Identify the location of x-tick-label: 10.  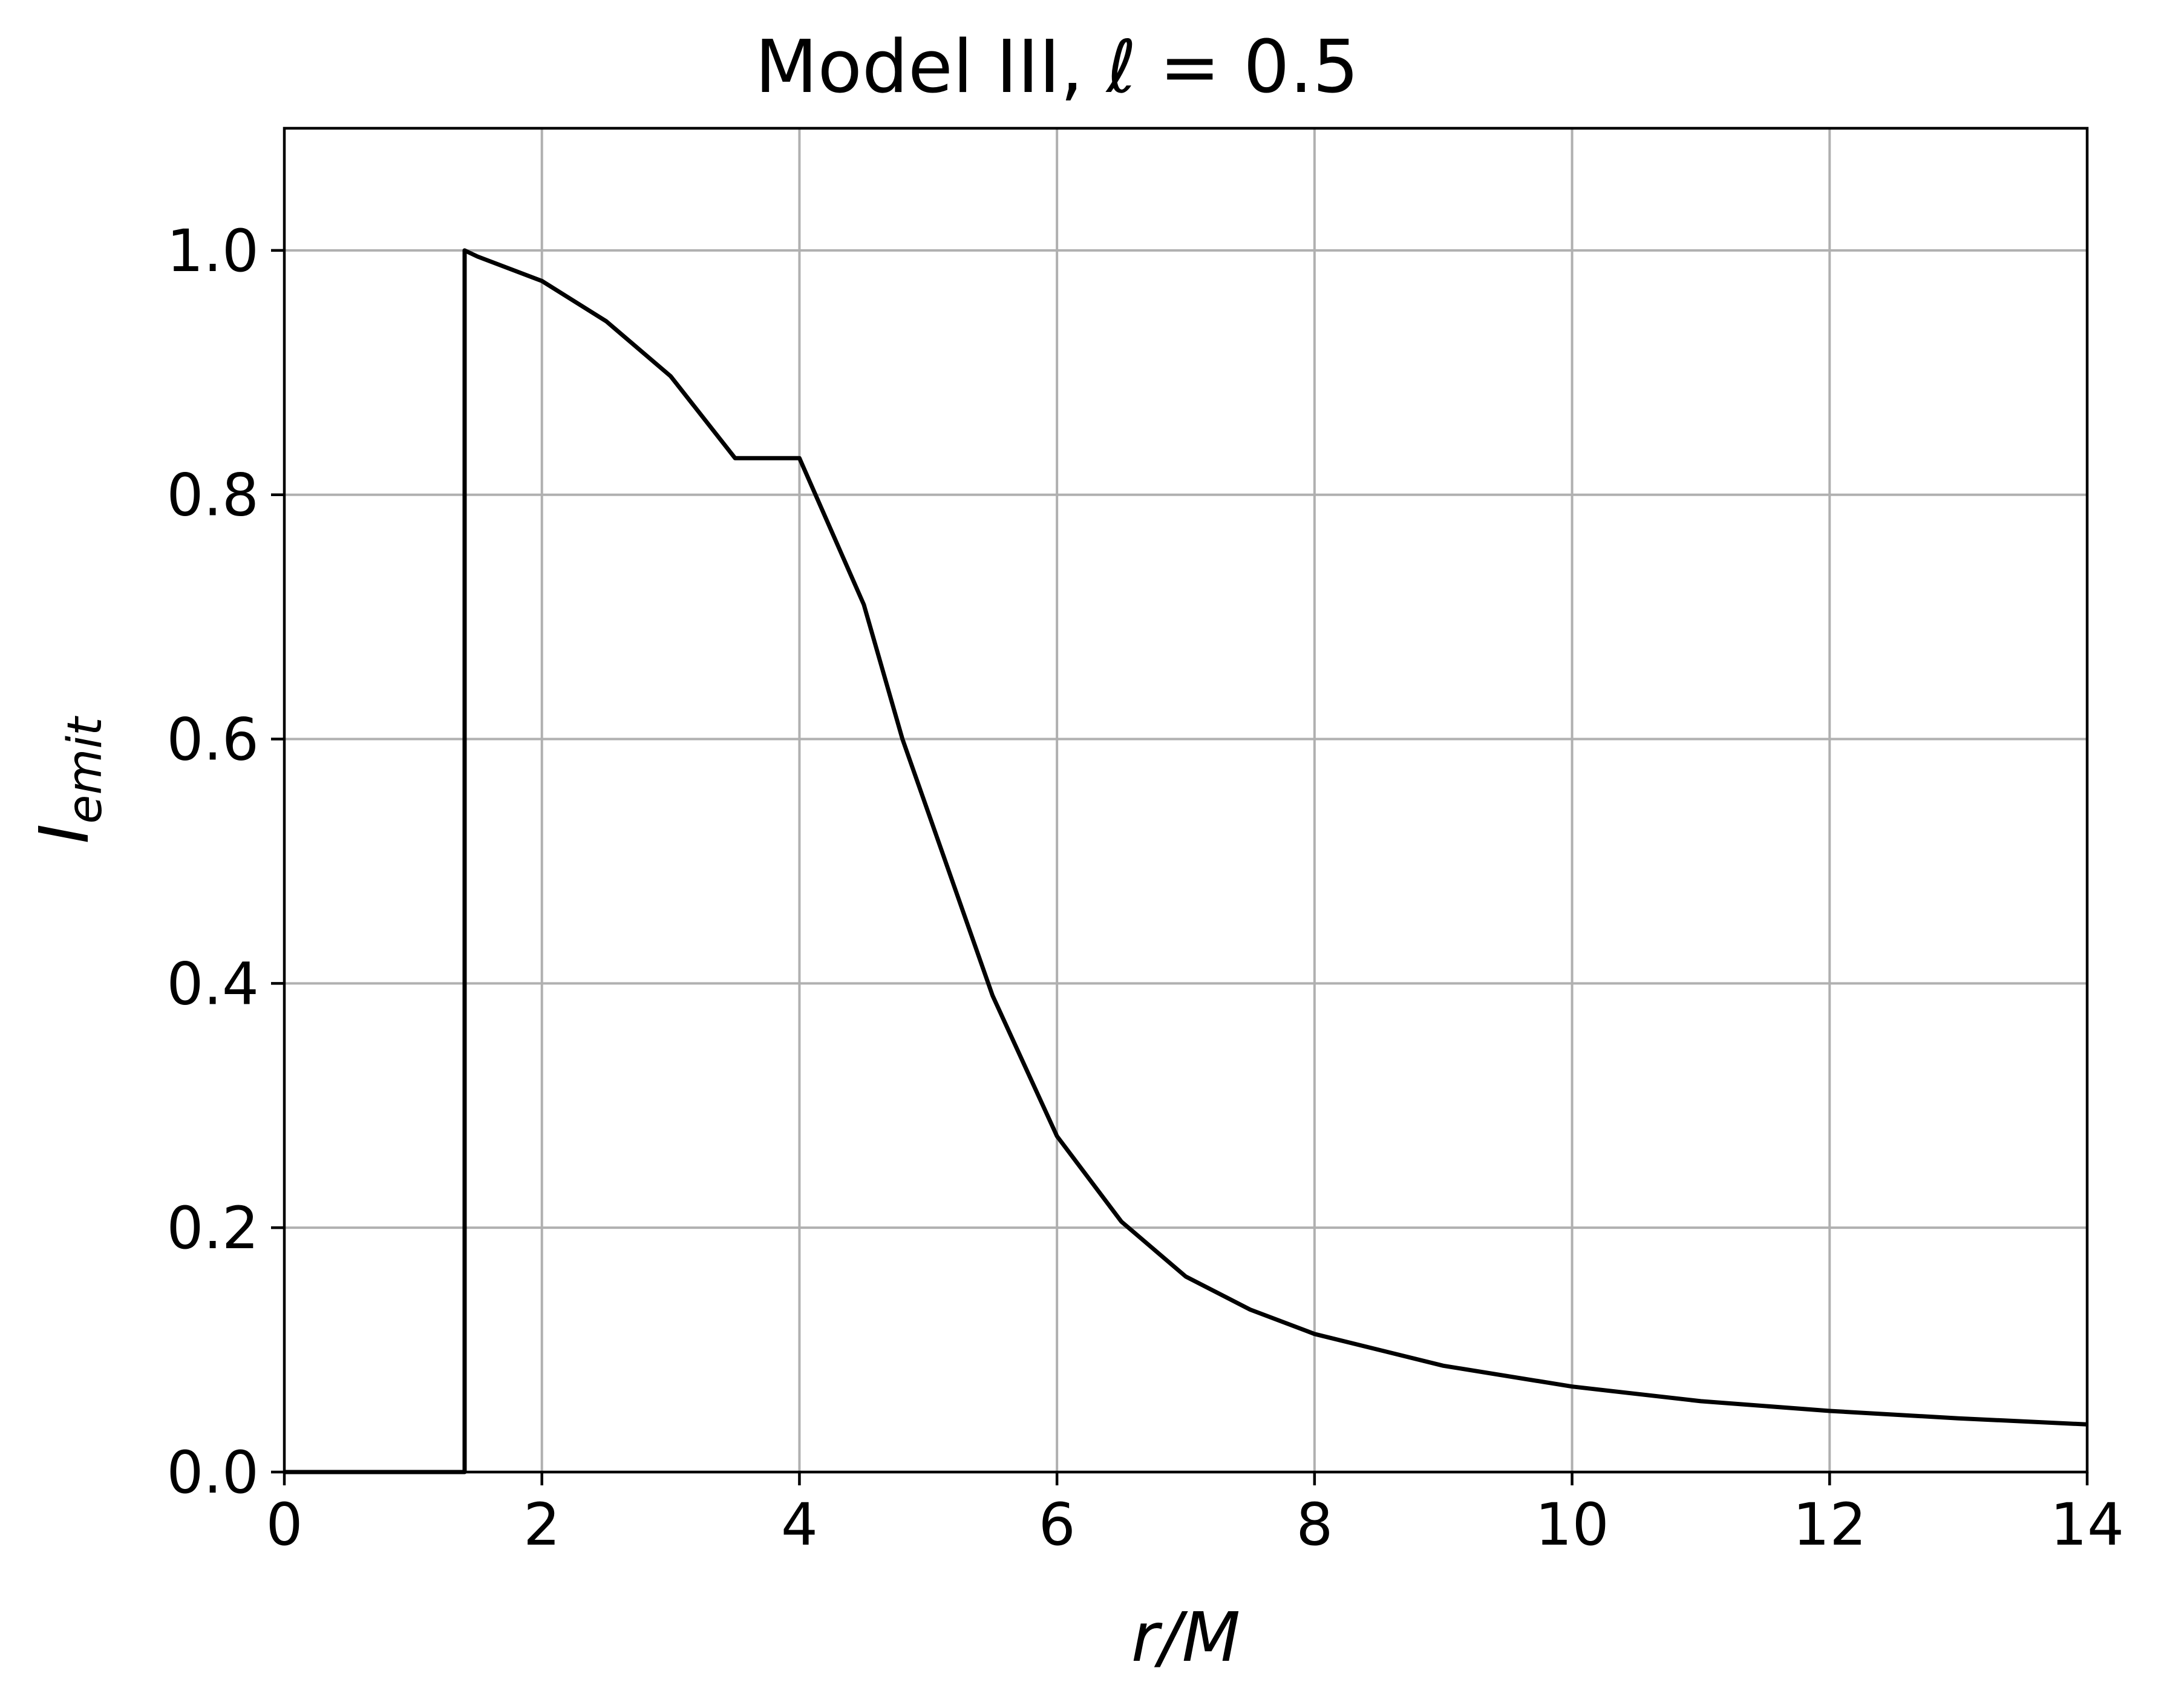
(1572, 1525).